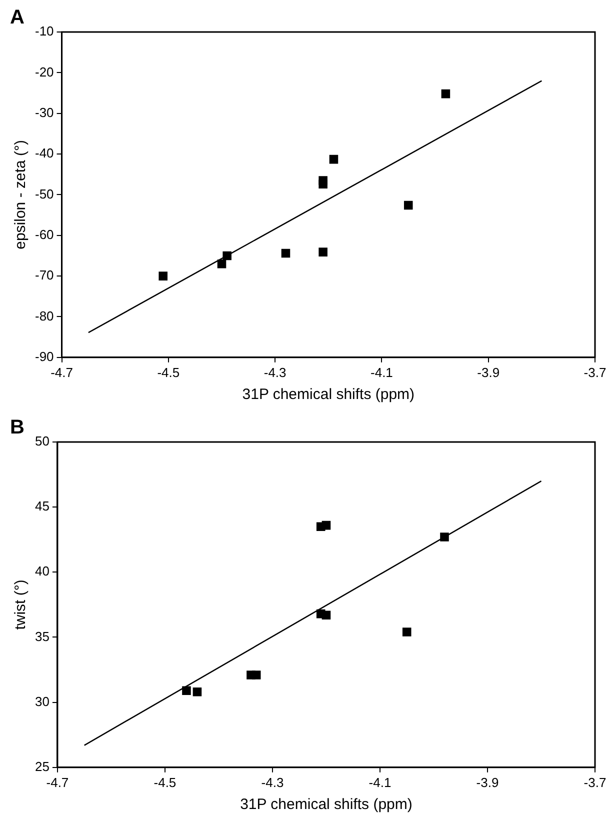 This screenshot has width=615, height=824. Describe the element at coordinates (42, 441) in the screenshot. I see `y-tick-label: 50` at that location.